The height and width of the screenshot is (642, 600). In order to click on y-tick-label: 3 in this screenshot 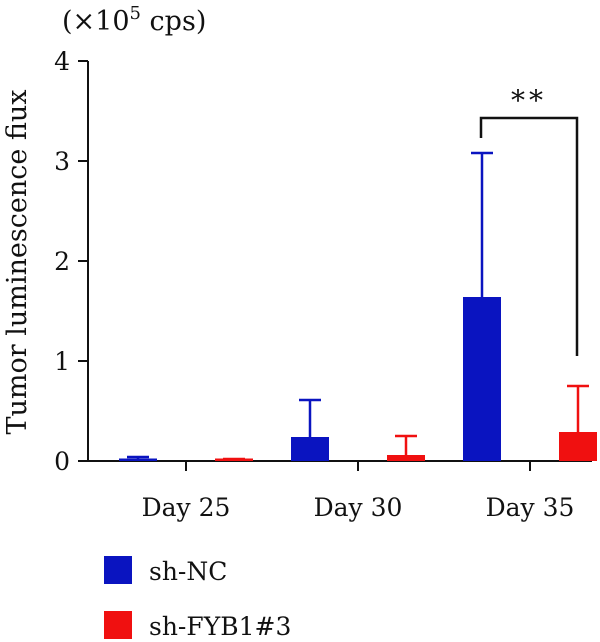, I will do `click(62, 161)`.